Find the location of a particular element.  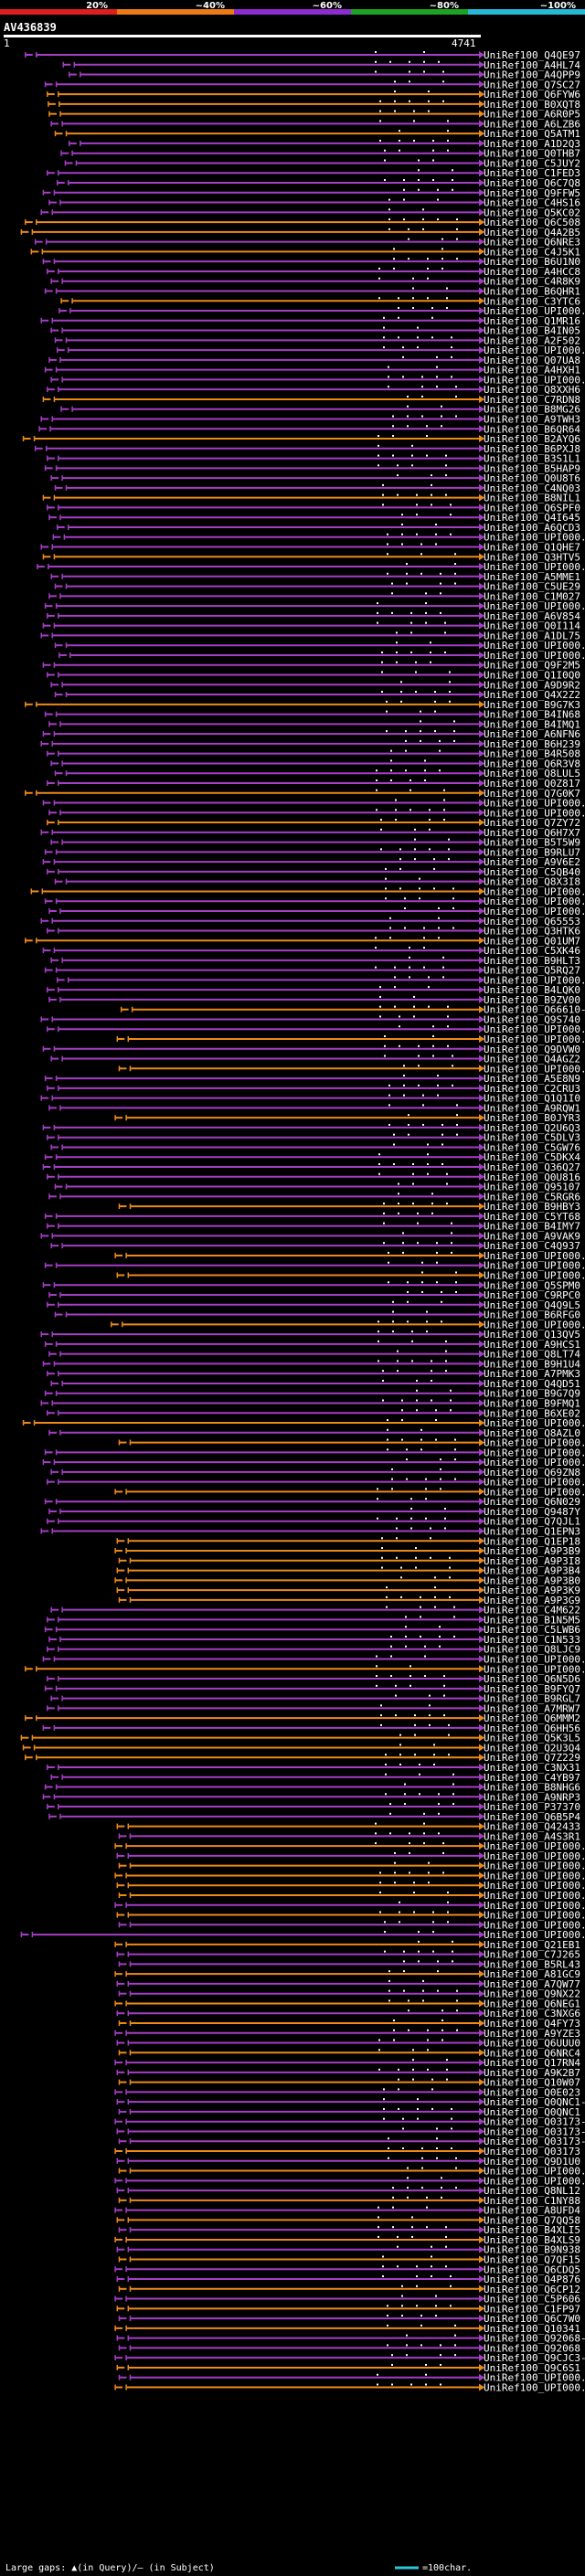

hit-row: UniRef100_Q7ZY72 is located at coordinates (314, 823).